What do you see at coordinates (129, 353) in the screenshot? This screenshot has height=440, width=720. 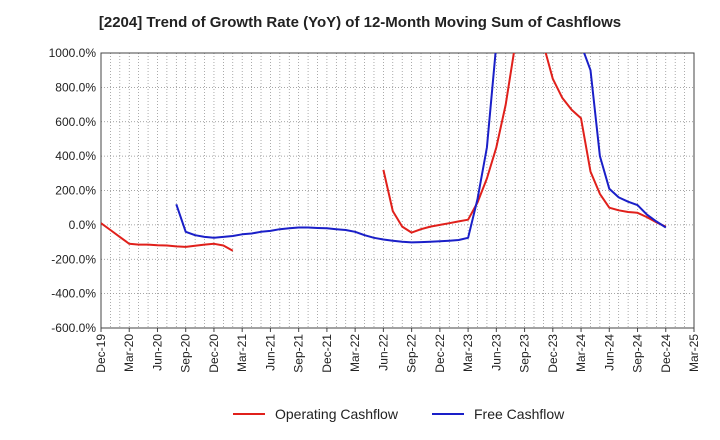 I see `x-tick-label: Mar-20` at bounding box center [129, 353].